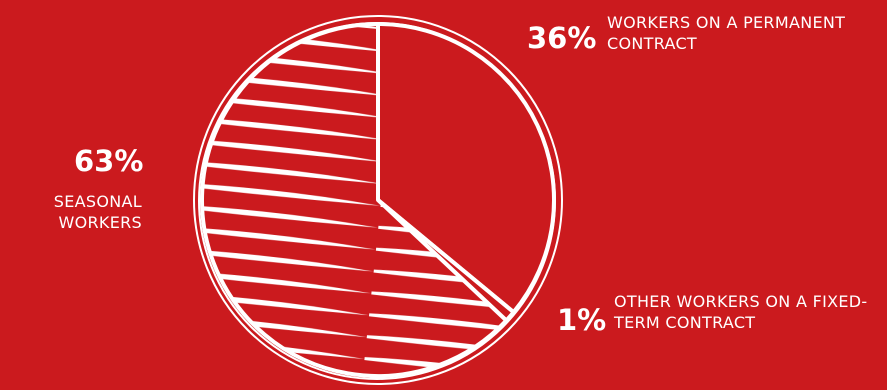  I want to click on value-label: 1%, so click(582, 320).